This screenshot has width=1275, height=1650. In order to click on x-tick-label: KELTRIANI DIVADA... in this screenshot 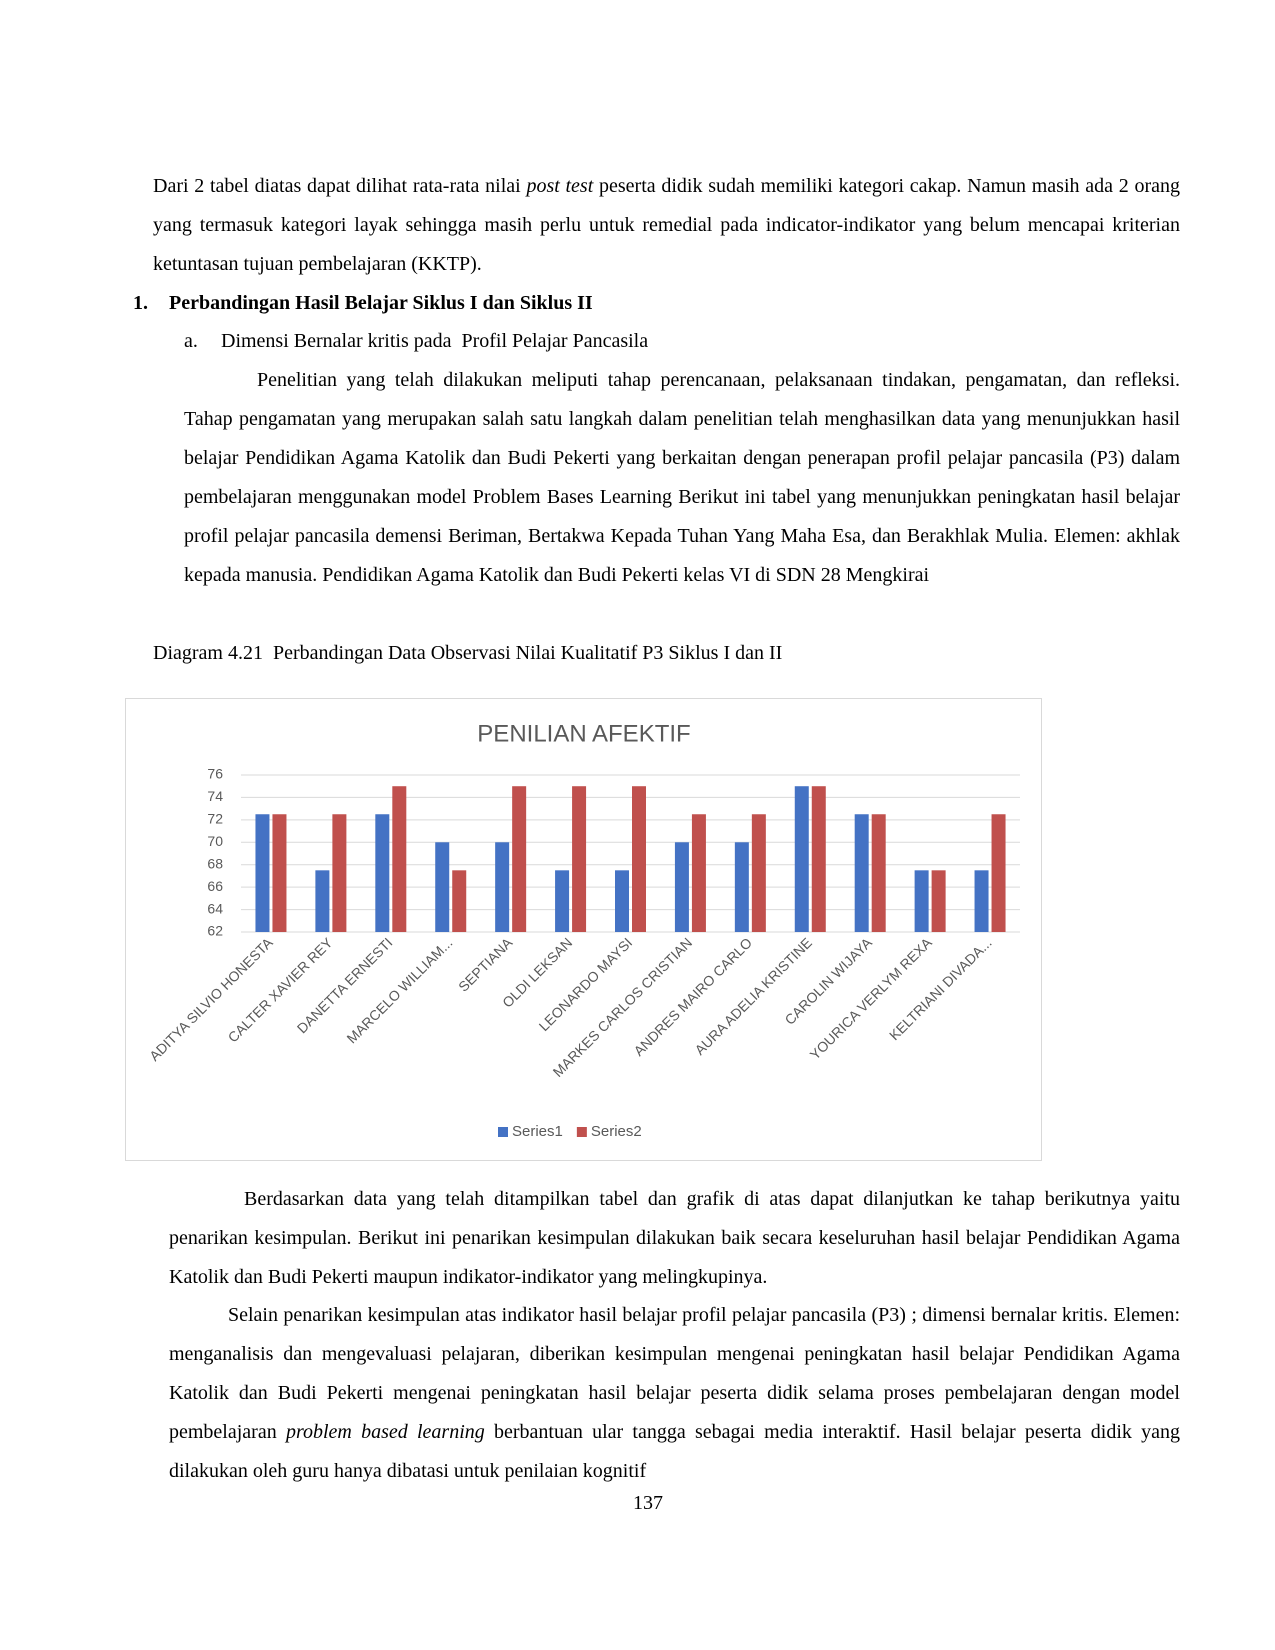, I will do `click(940, 988)`.